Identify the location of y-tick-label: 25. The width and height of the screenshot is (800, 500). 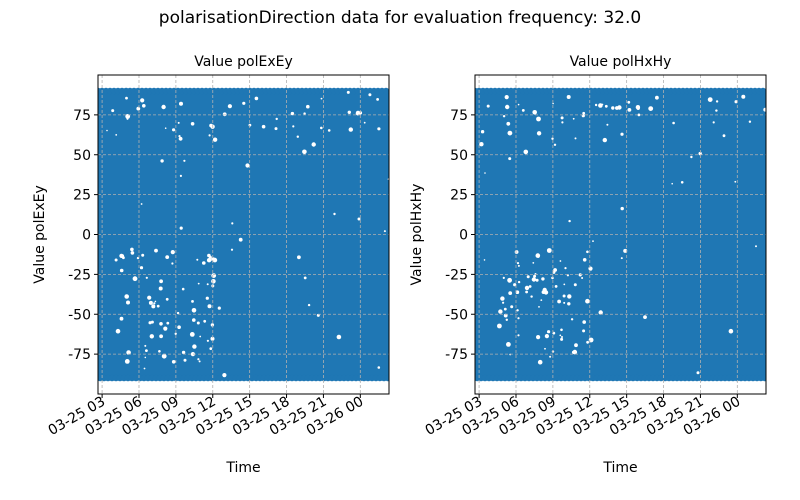
(459, 196).